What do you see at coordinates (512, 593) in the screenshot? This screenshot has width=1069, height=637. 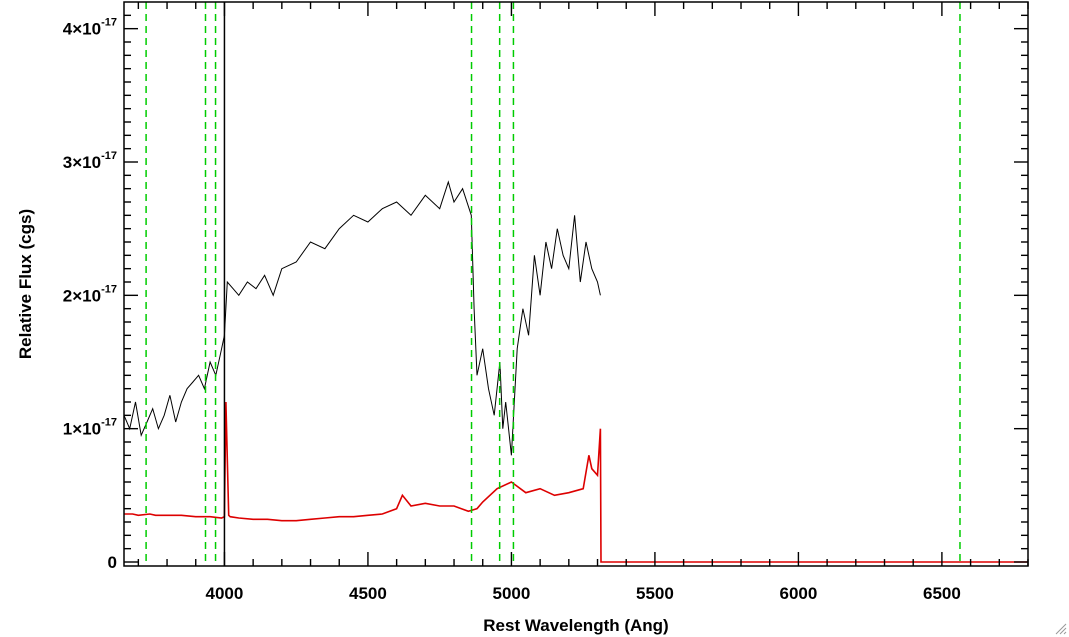 I see `x-tick-label: 5000` at bounding box center [512, 593].